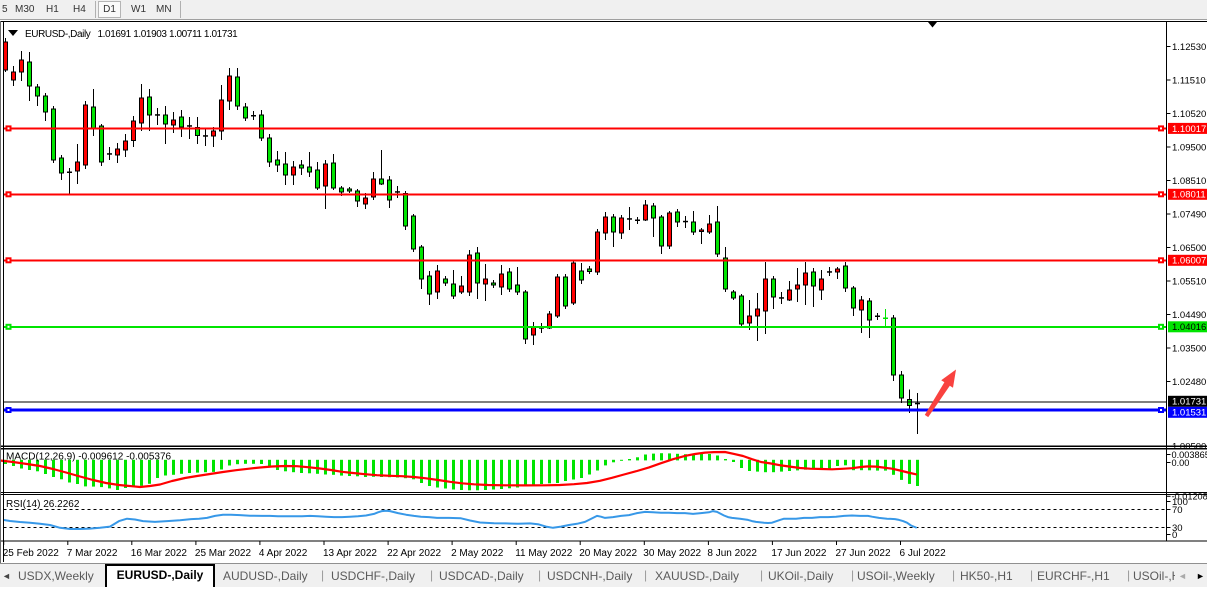  What do you see at coordinates (43, 504) in the screenshot?
I see `svg-text: RSI(14) 26.2262` at bounding box center [43, 504].